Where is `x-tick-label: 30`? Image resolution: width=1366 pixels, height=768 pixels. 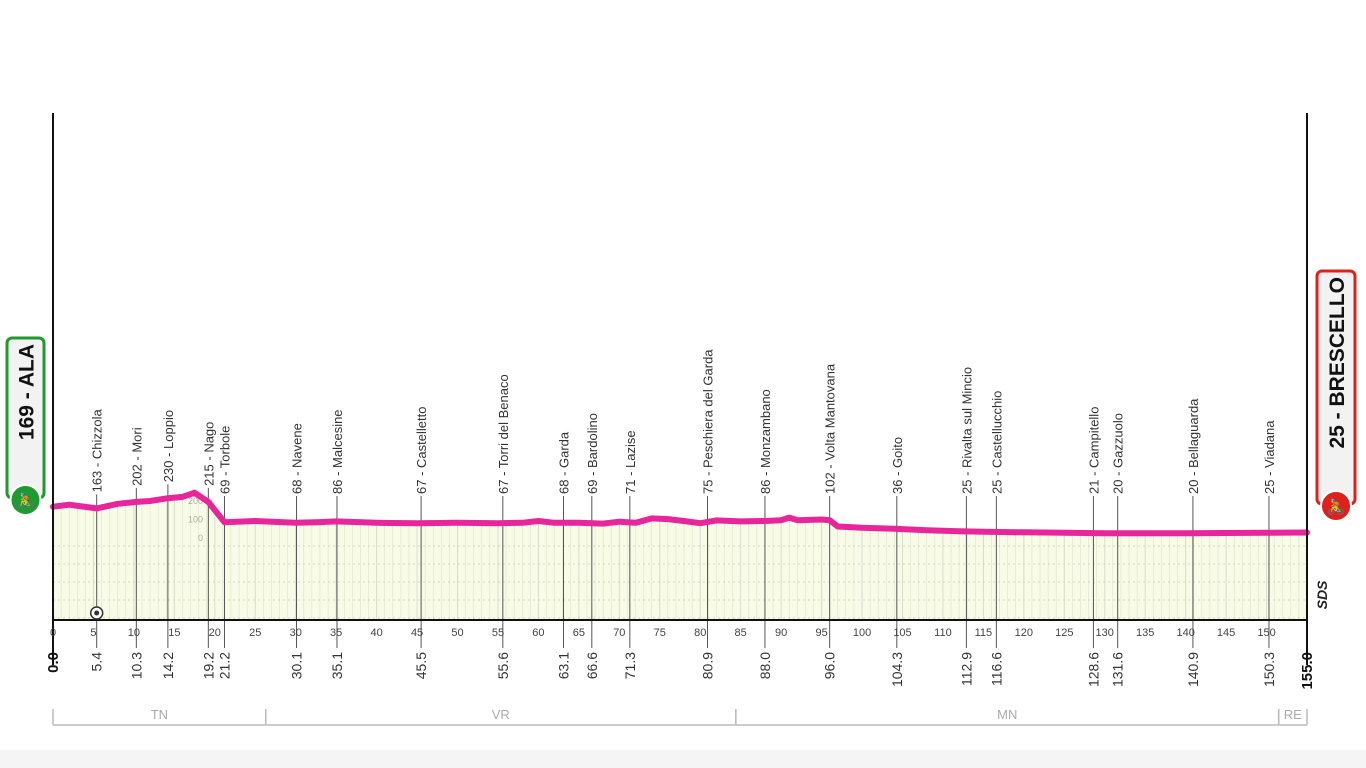 x-tick-label: 30 is located at coordinates (296, 633).